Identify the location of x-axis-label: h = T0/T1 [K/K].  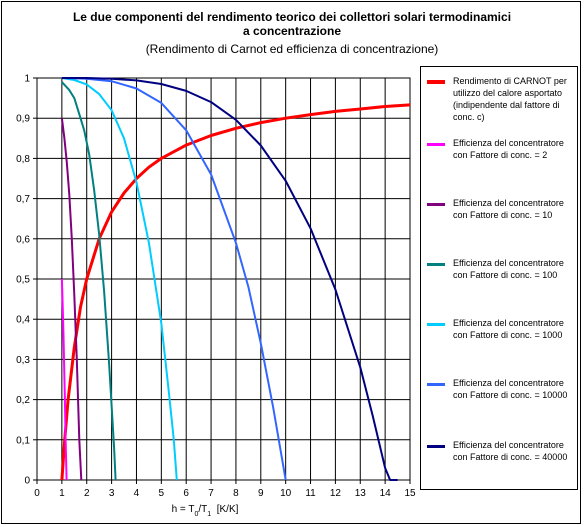
(205, 511).